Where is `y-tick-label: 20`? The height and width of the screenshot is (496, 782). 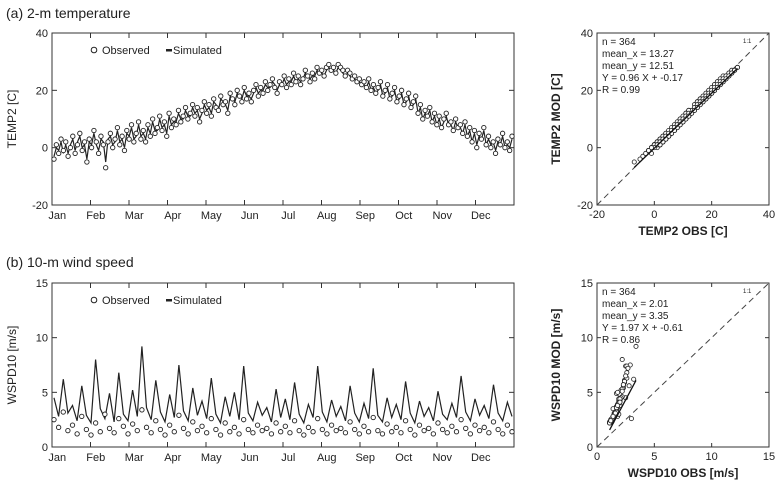
y-tick-label: 20 is located at coordinates (587, 91).